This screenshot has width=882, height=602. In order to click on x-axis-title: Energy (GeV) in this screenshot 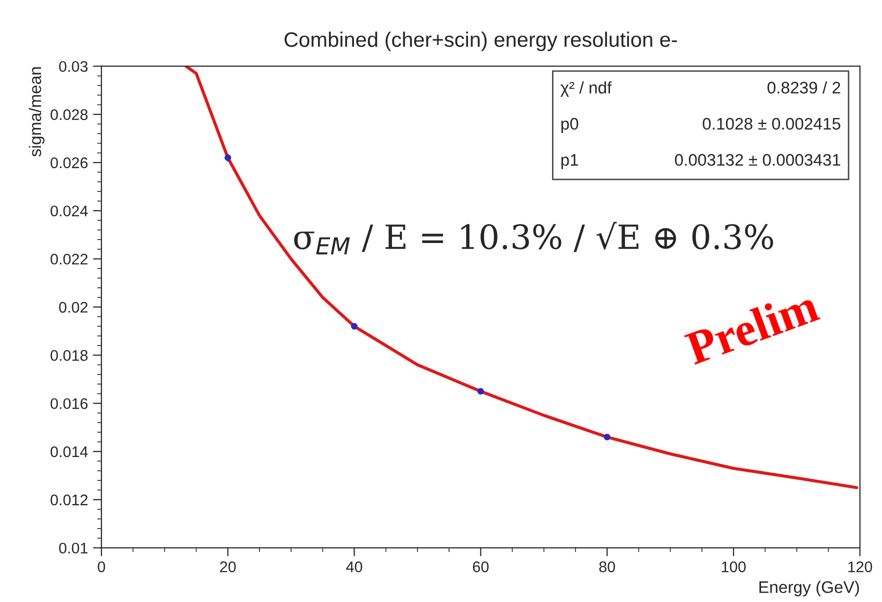, I will do `click(809, 588)`.